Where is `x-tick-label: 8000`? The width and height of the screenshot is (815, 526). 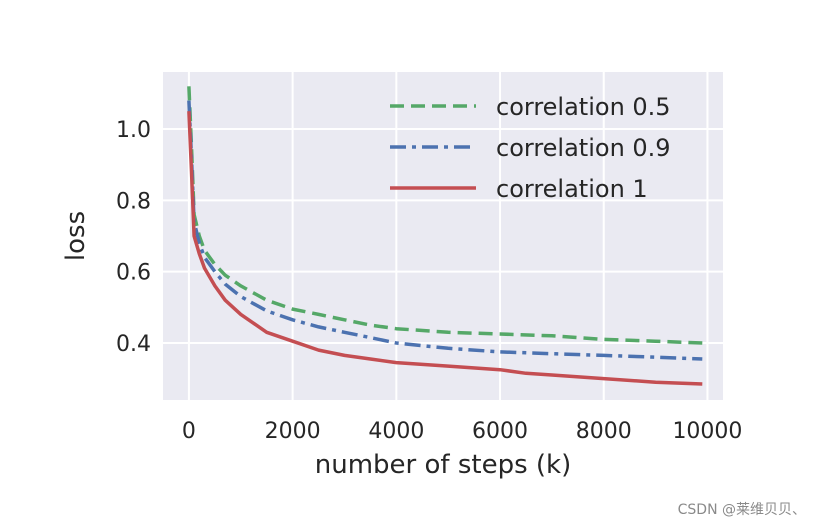
x-tick-label: 8000 is located at coordinates (604, 431).